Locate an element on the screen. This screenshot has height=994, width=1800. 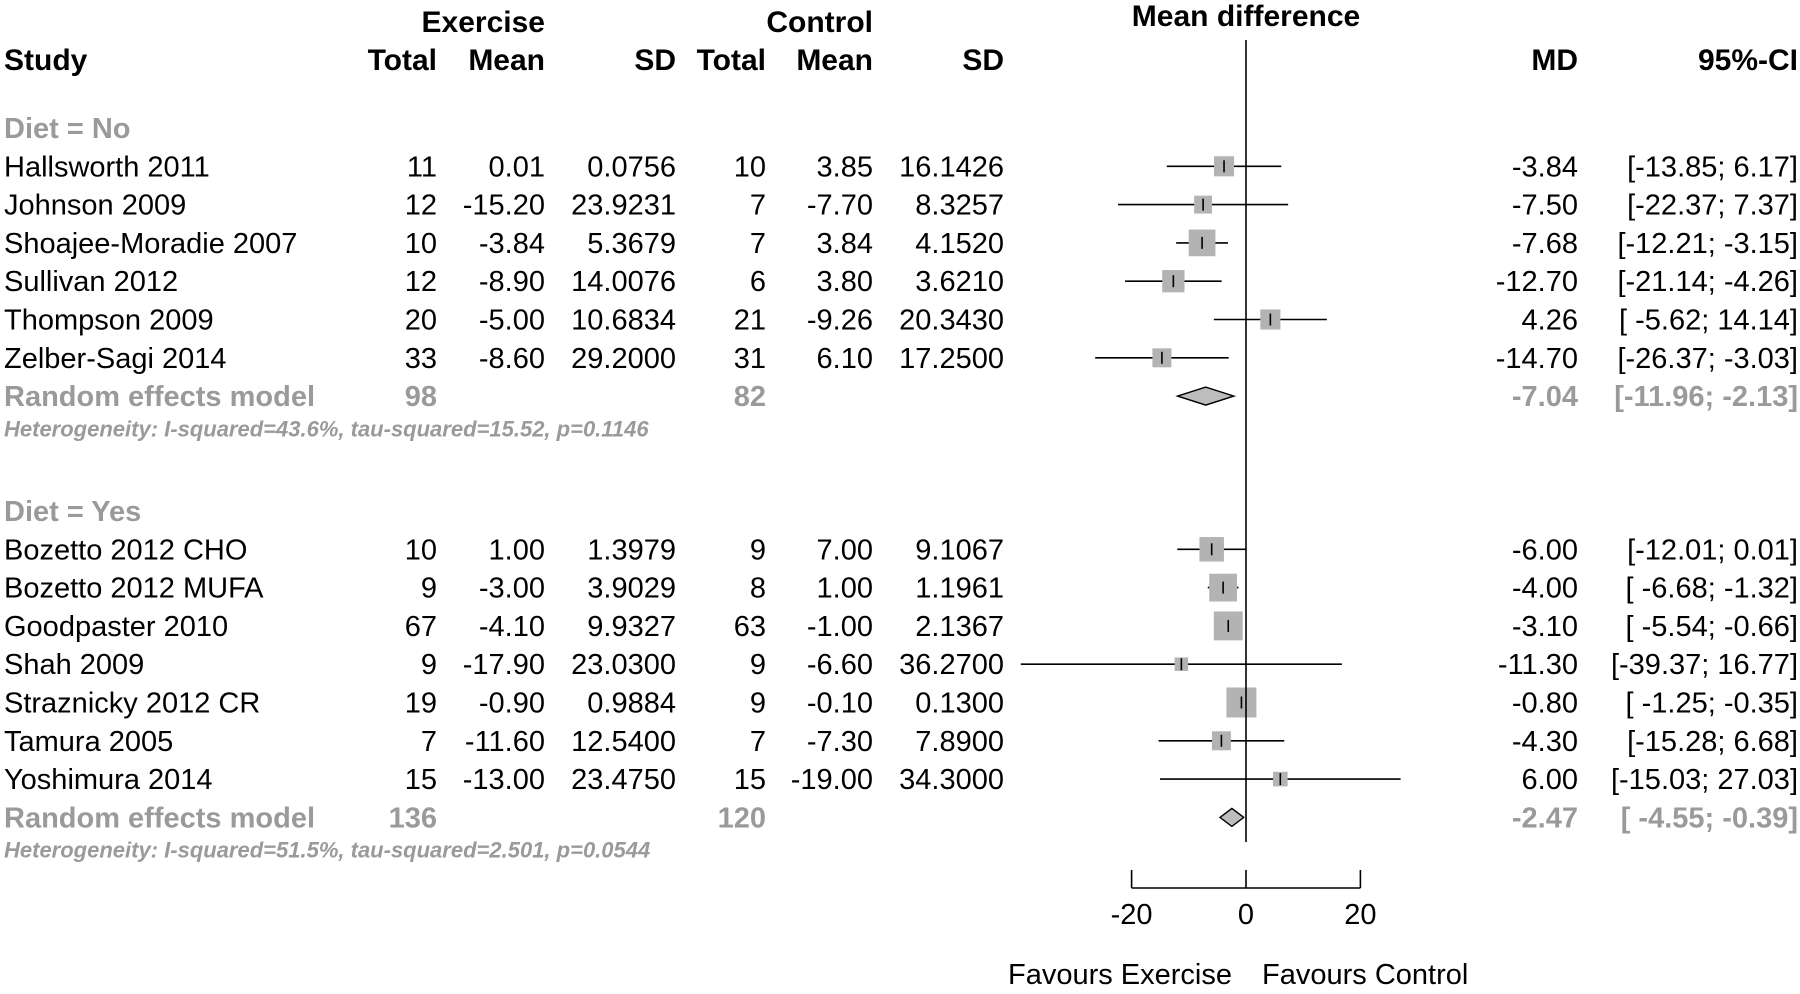
col-header-e-mean: Mean is located at coordinates (506, 60).